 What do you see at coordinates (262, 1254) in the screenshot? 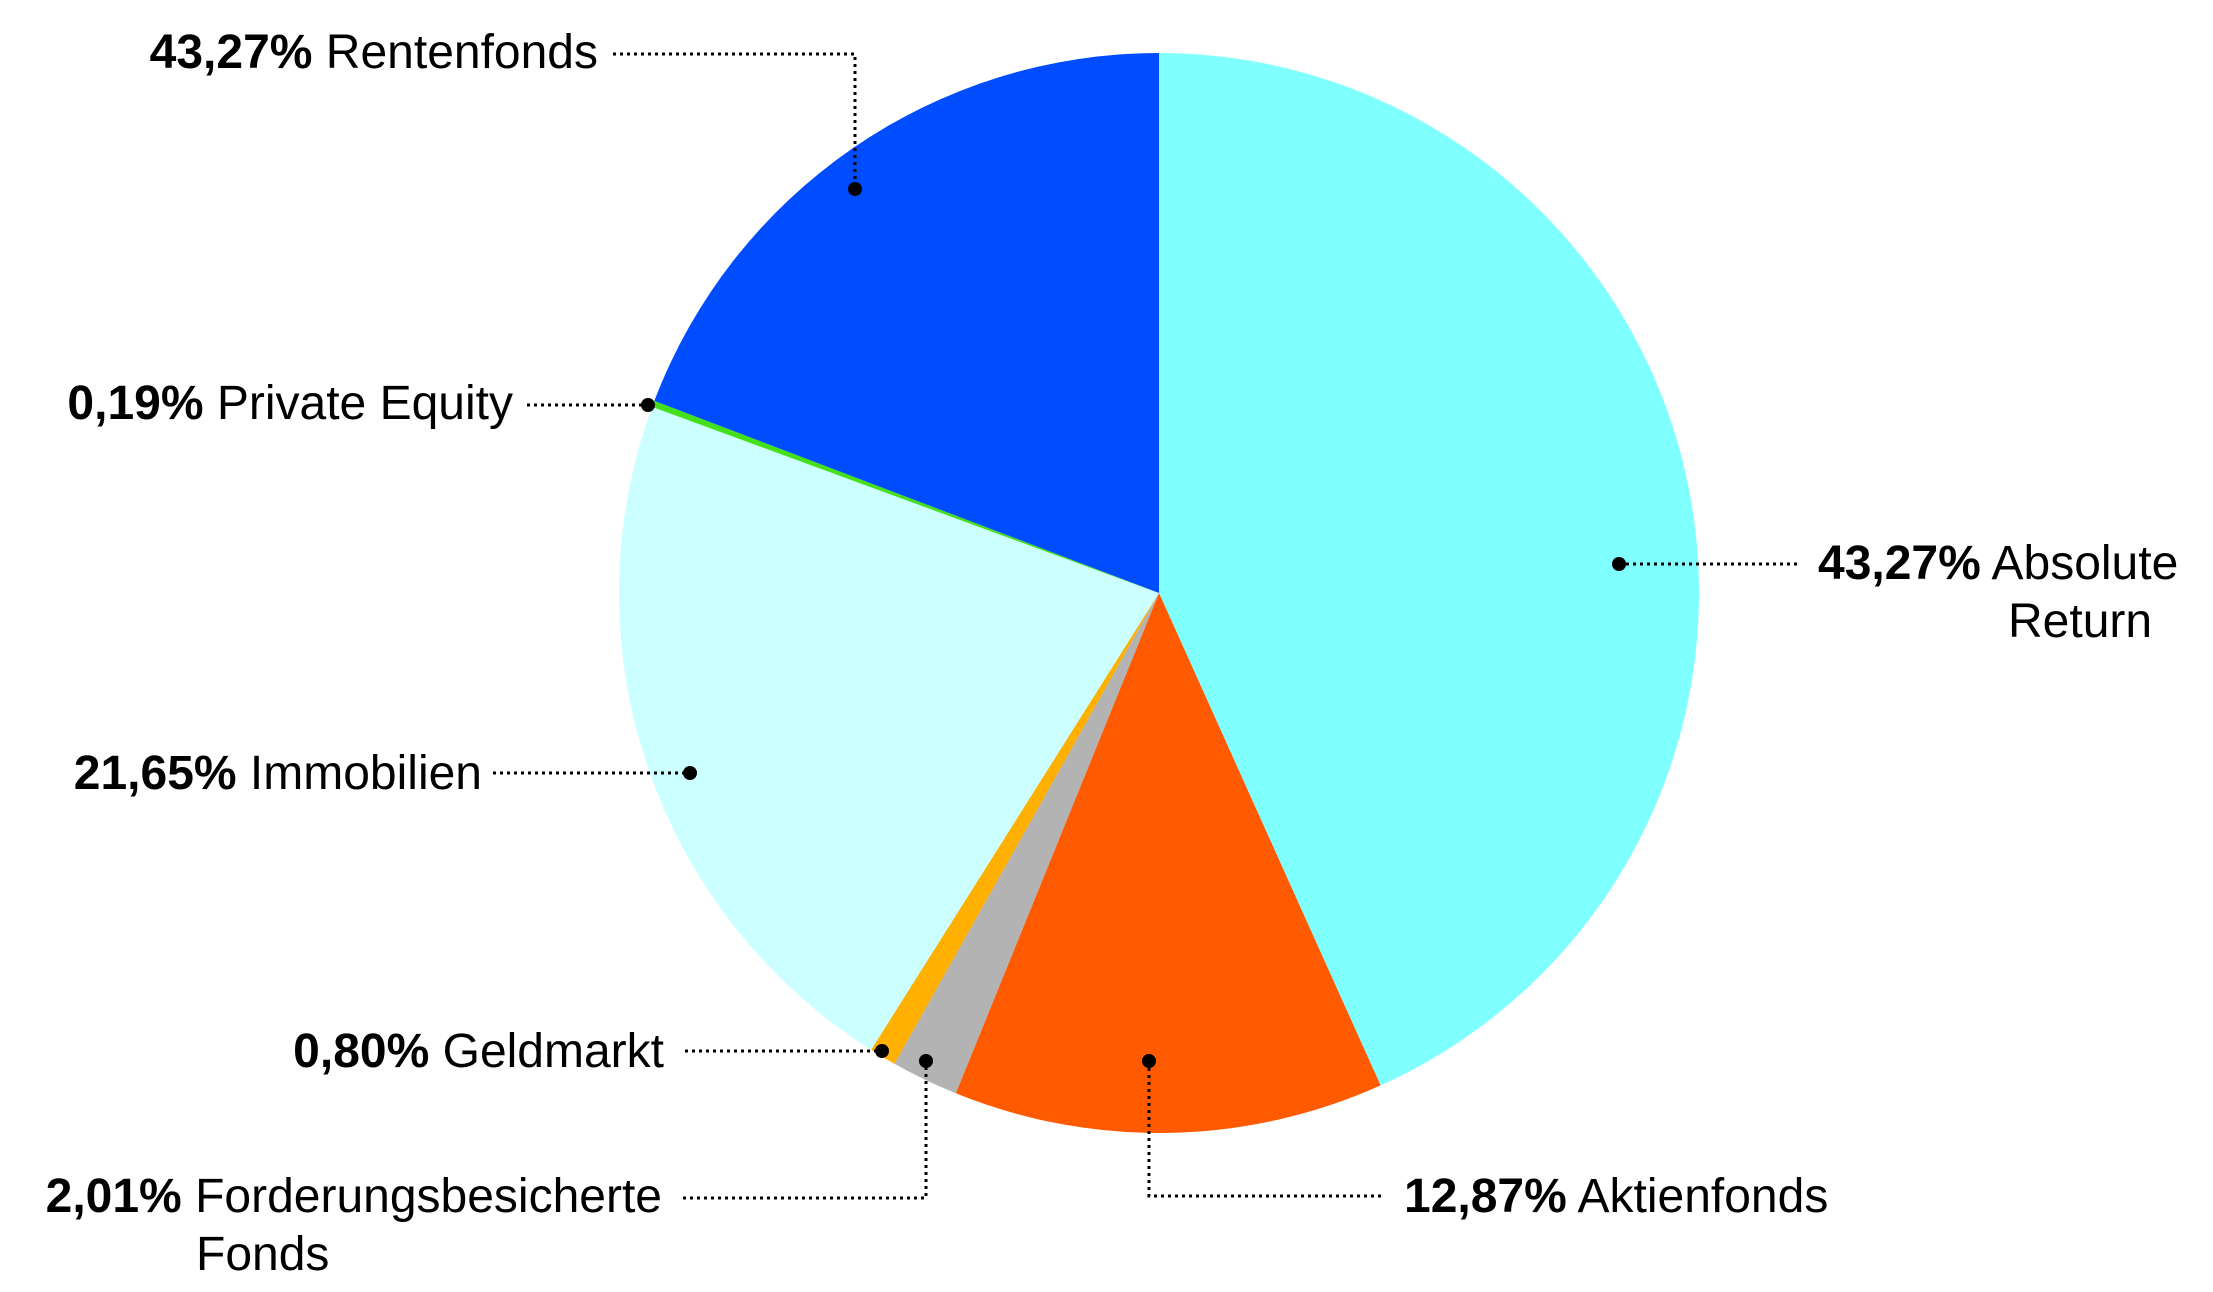
I see `label-forderungsbesicherte-line2: Fonds` at bounding box center [262, 1254].